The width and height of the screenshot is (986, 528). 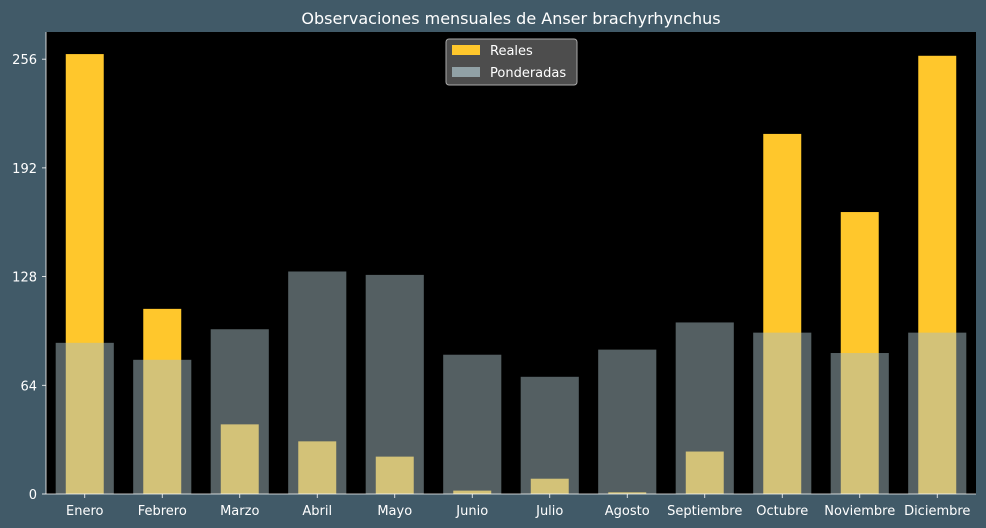 What do you see at coordinates (466, 72) in the screenshot?
I see `legend-swatch-ponderadas` at bounding box center [466, 72].